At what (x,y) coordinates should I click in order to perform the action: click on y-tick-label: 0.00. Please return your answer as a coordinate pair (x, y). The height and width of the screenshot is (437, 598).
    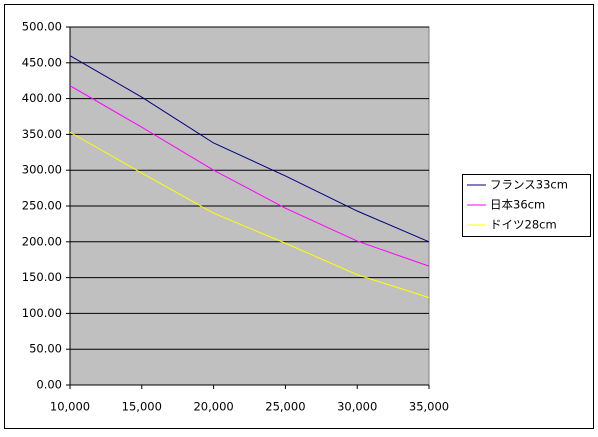
    Looking at the image, I should click on (49, 385).